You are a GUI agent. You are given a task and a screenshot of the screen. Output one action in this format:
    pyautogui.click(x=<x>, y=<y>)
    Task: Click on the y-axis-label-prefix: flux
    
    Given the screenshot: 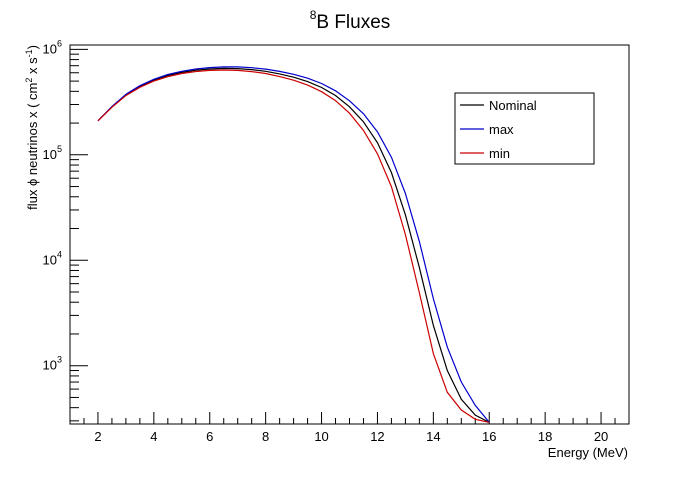 What is the action you would take?
    pyautogui.click(x=32, y=198)
    